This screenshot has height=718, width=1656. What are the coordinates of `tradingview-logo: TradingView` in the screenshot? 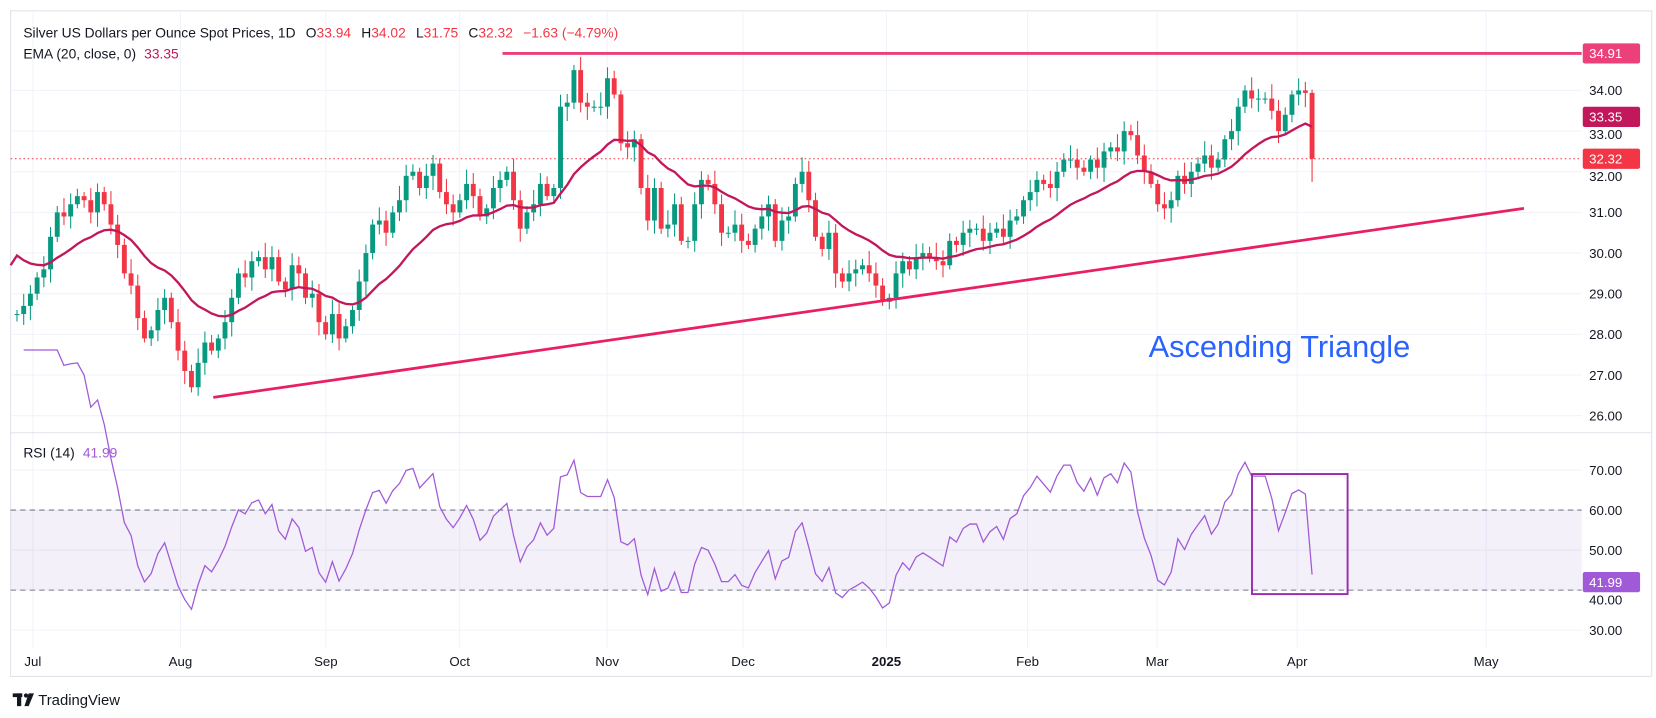 It's located at (66, 701).